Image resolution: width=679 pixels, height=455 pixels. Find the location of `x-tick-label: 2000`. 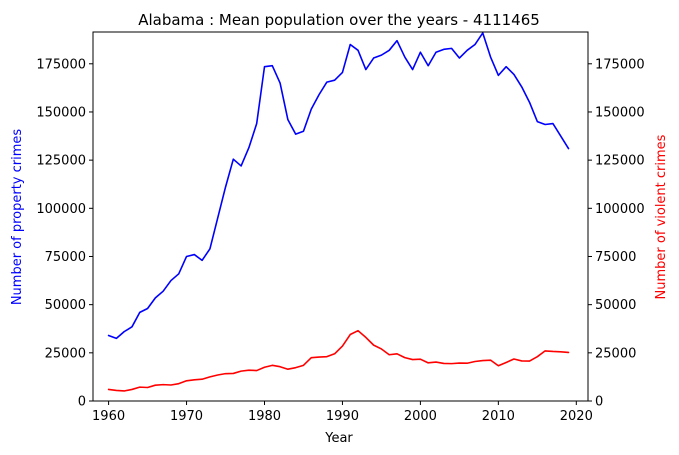

x-tick-label: 2000 is located at coordinates (420, 416).